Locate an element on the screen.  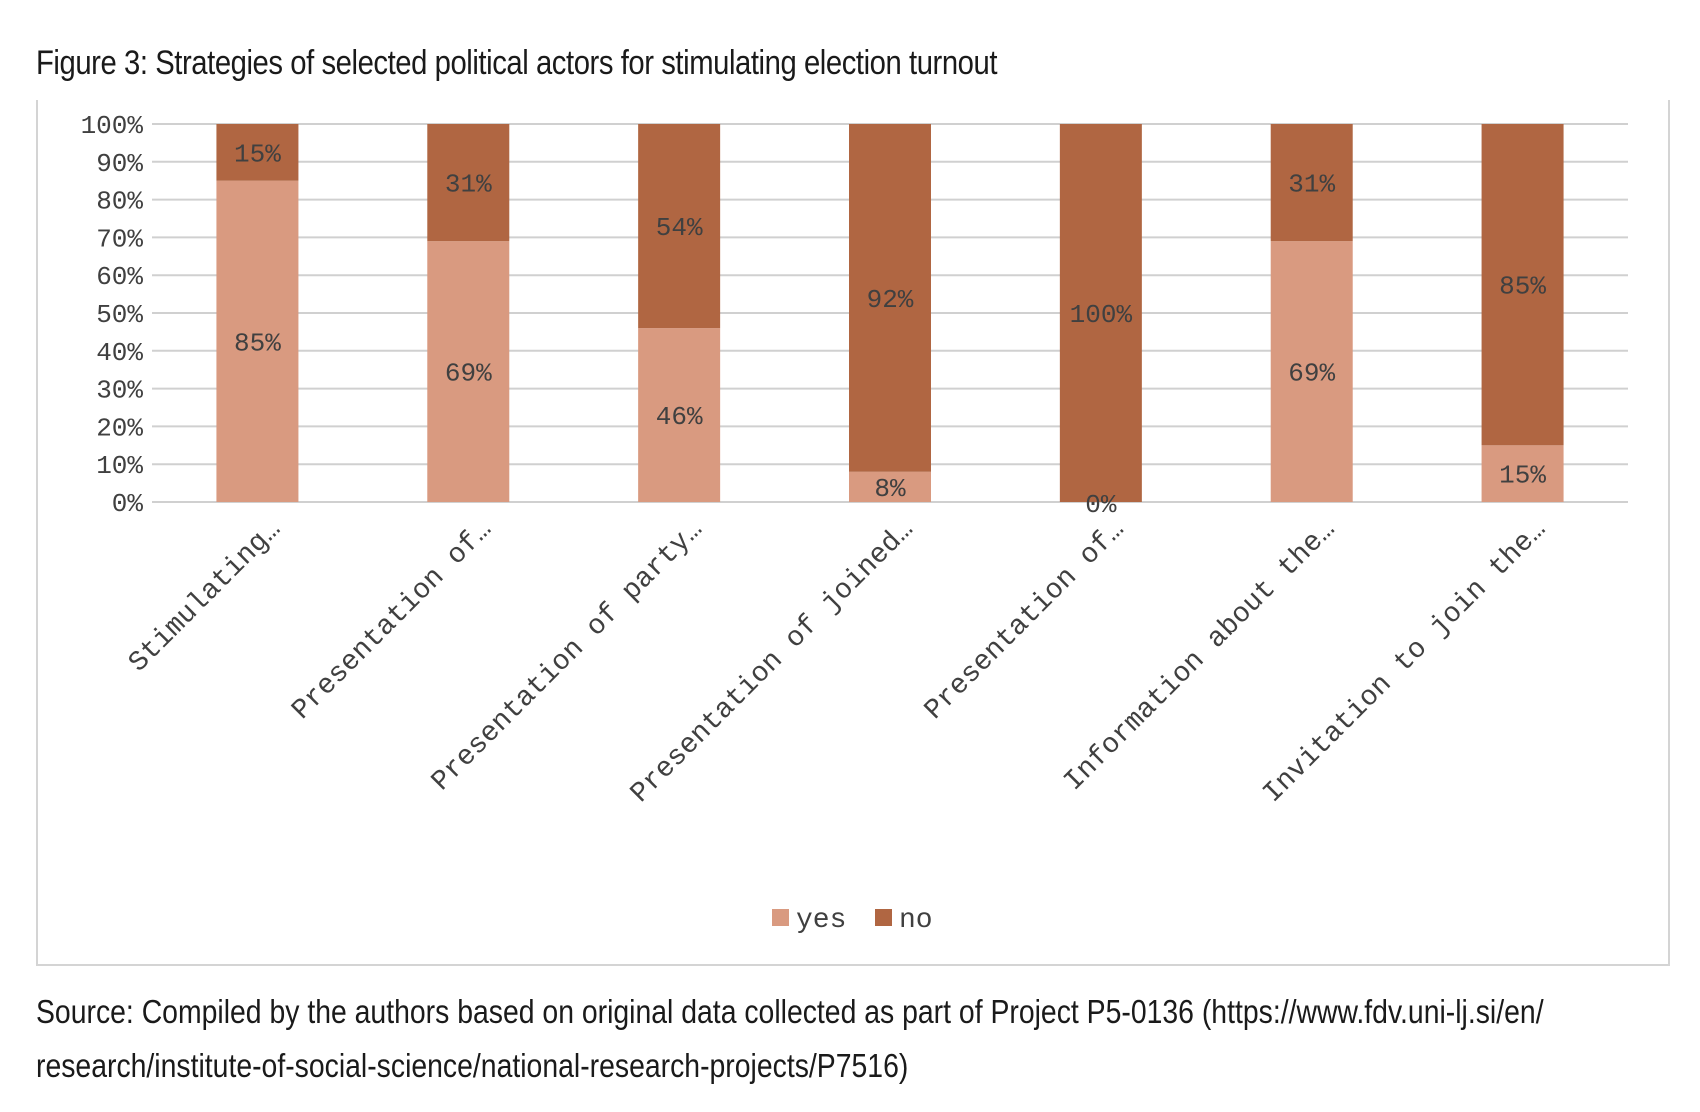
legend-swatch-yes is located at coordinates (780, 917).